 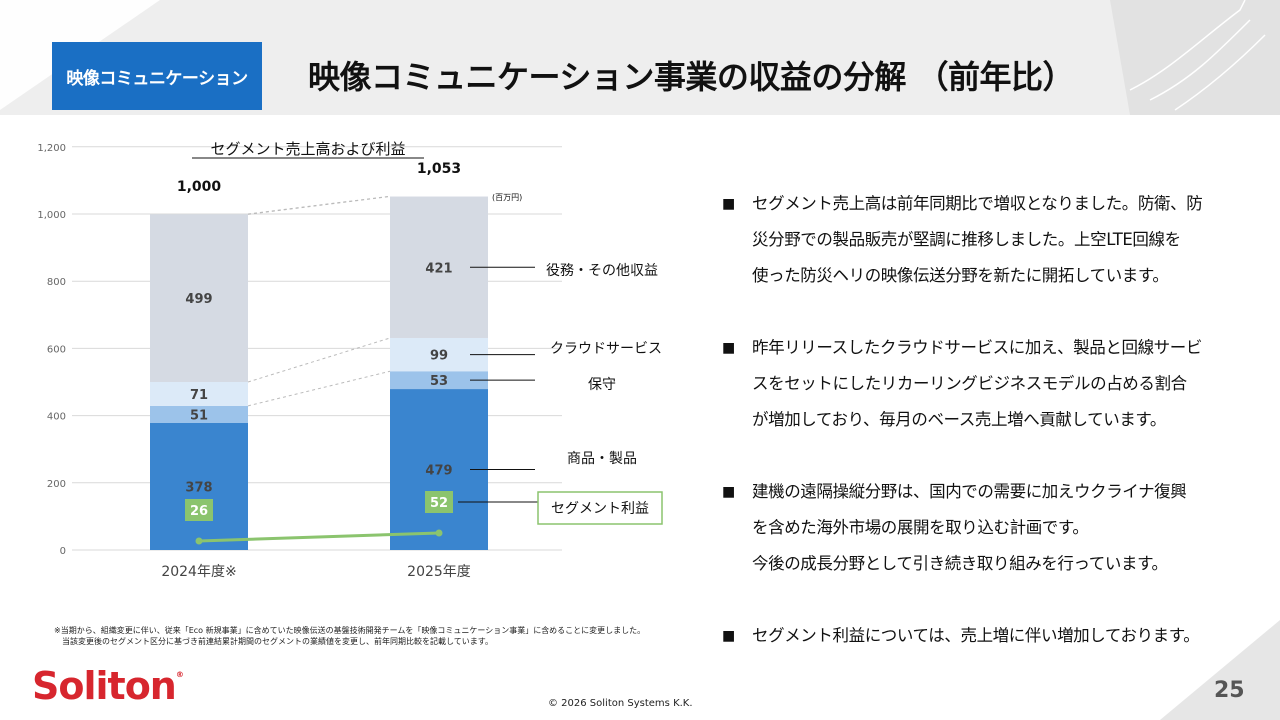 What do you see at coordinates (198, 572) in the screenshot?
I see `x-tick-label: 2024年度※` at bounding box center [198, 572].